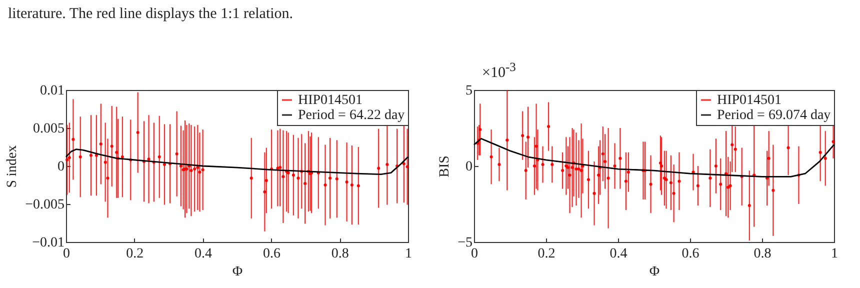  What do you see at coordinates (12, 166) in the screenshot?
I see `y-axis-title: S index` at bounding box center [12, 166].